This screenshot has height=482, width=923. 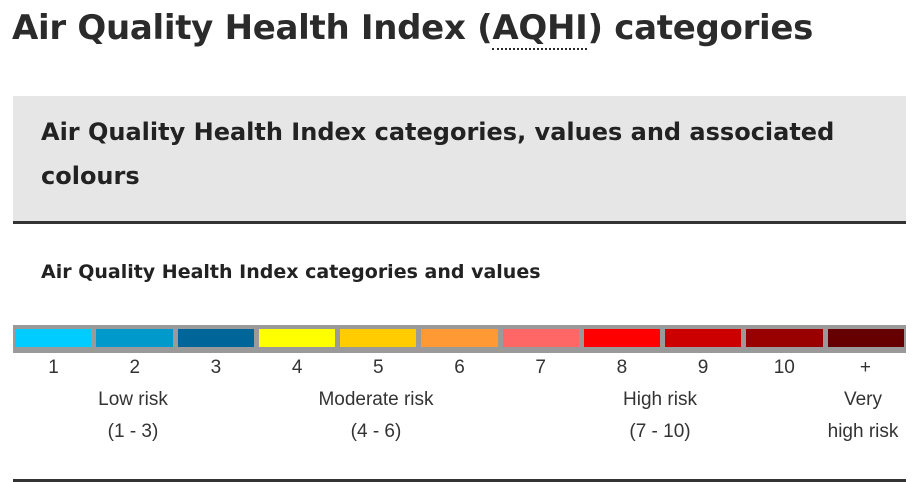 I want to click on scale-value: +, so click(x=865, y=367).